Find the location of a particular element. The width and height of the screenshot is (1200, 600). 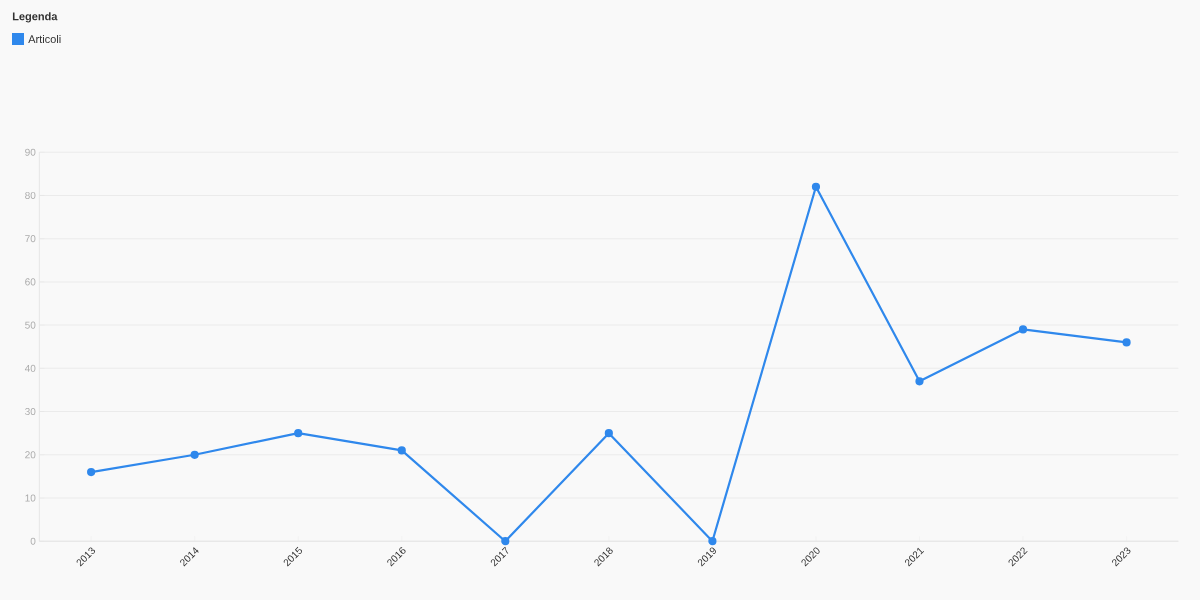

y-tick-label: 90 is located at coordinates (30, 152).